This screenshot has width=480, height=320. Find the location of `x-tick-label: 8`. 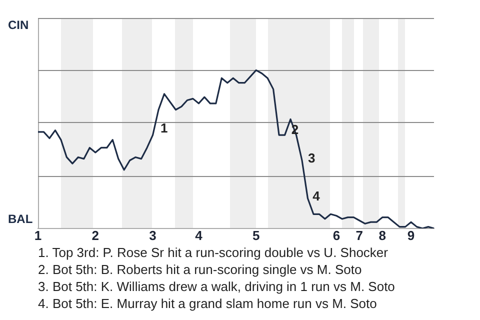

x-tick-label: 8 is located at coordinates (382, 235).